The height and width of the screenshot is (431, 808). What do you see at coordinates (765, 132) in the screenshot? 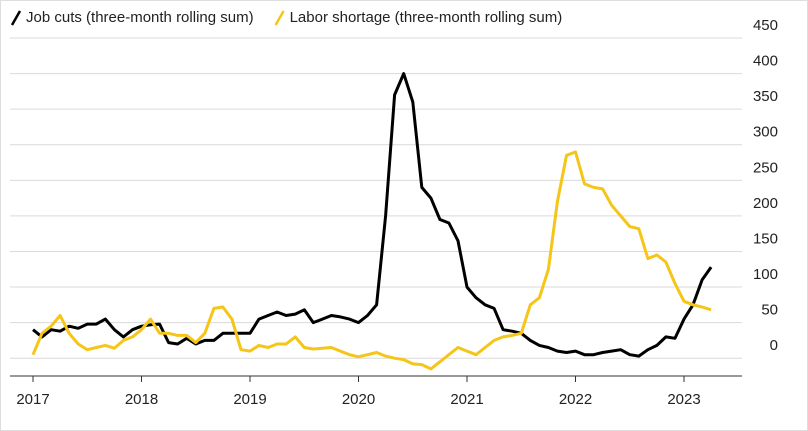
I see `y-tick-label: 300` at bounding box center [765, 132].